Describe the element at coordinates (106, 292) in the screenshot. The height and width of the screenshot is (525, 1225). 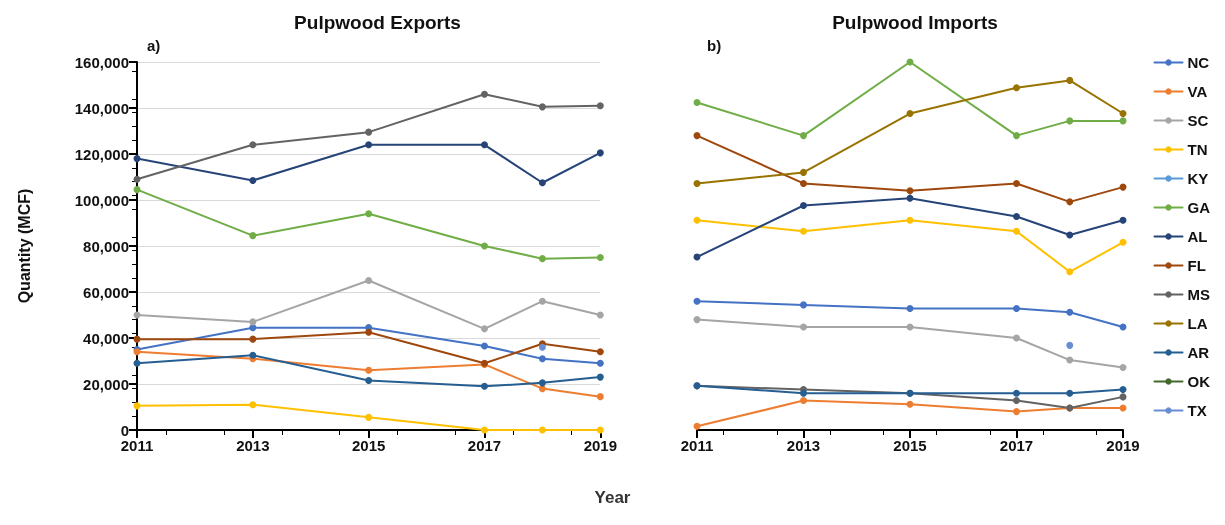
I see `y-tick-label: 60,000` at that location.